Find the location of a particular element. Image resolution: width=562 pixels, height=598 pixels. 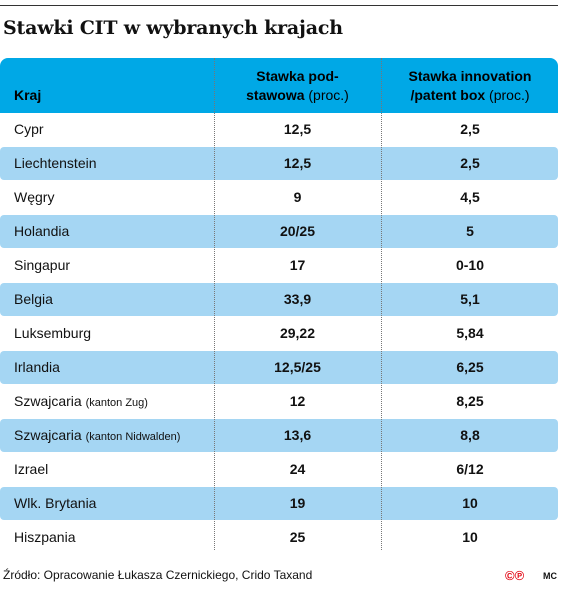

base-rate-cell: 29,22 is located at coordinates (297, 333).